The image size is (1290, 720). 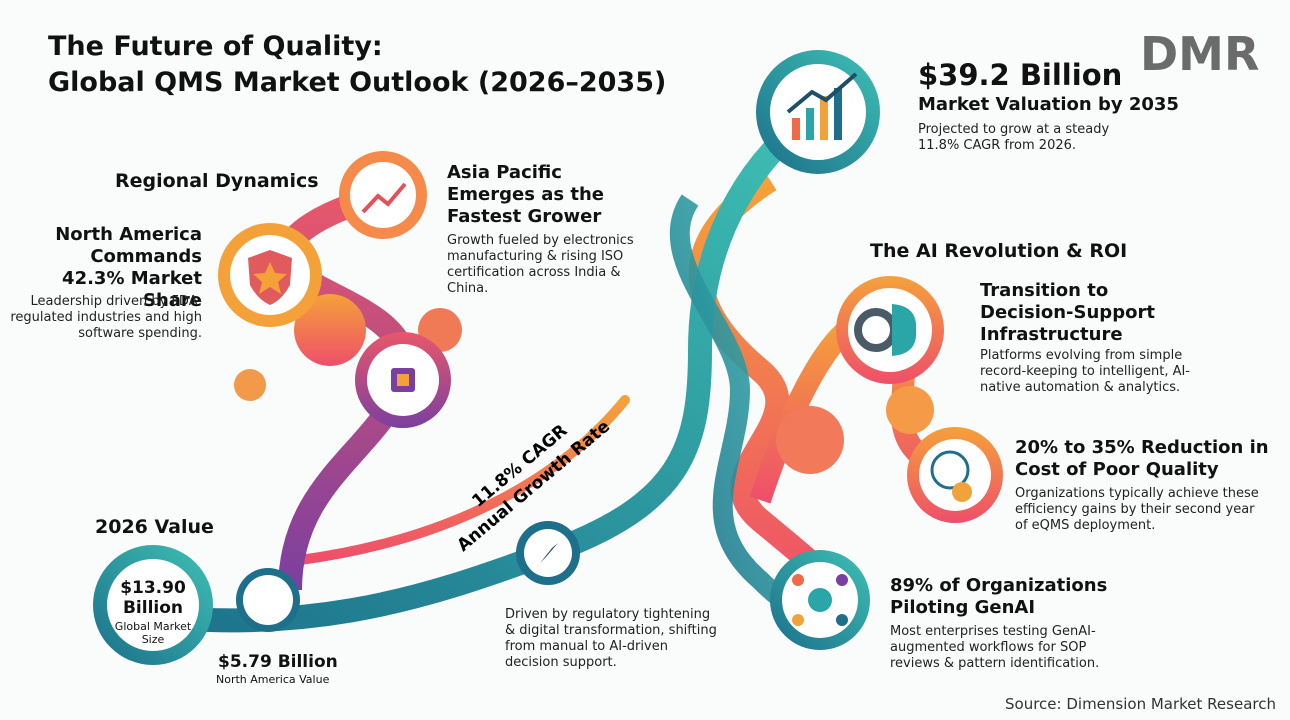 What do you see at coordinates (154, 527) in the screenshot?
I see `section-title: 2026 Value` at bounding box center [154, 527].